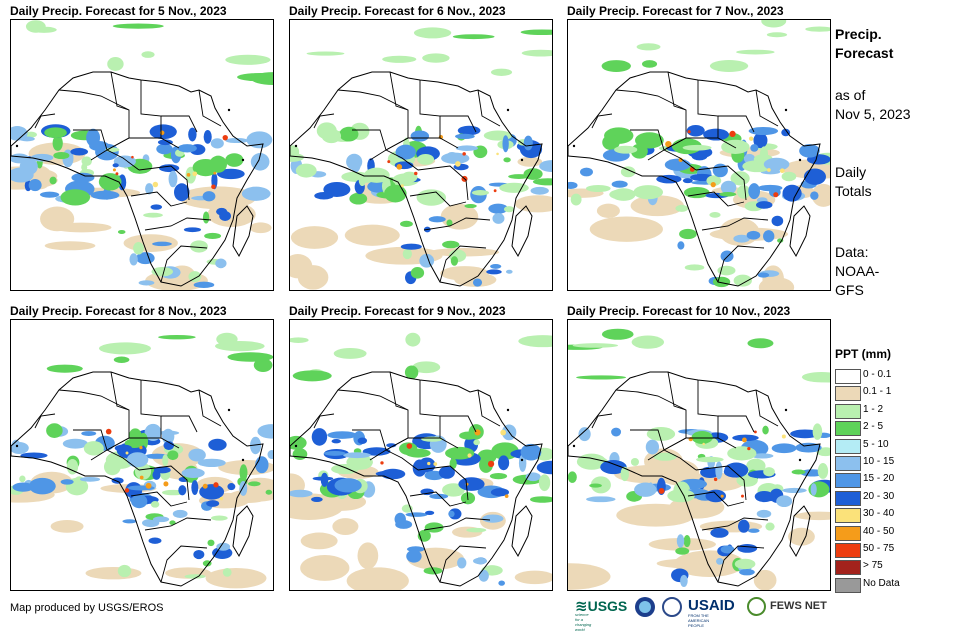 This screenshot has width=967, height=632. What do you see at coordinates (876, 444) in the screenshot?
I see `legend-label: 5 - 10` at bounding box center [876, 444].